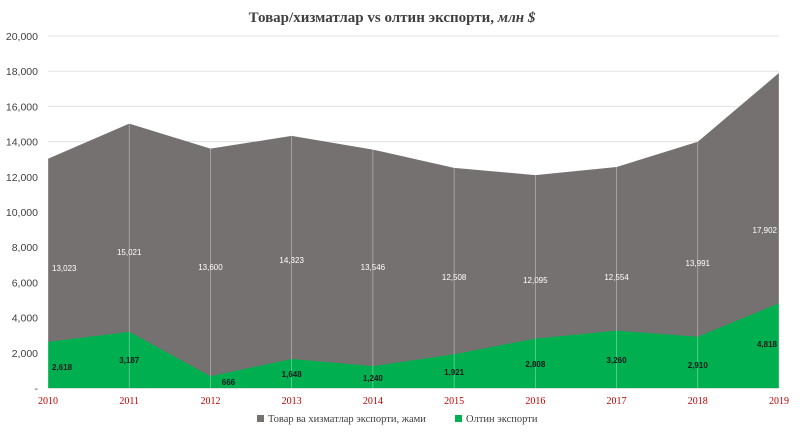 This screenshot has width=800, height=435. What do you see at coordinates (698, 263) in the screenshot?
I see `data-label-total: 13,991` at bounding box center [698, 263].